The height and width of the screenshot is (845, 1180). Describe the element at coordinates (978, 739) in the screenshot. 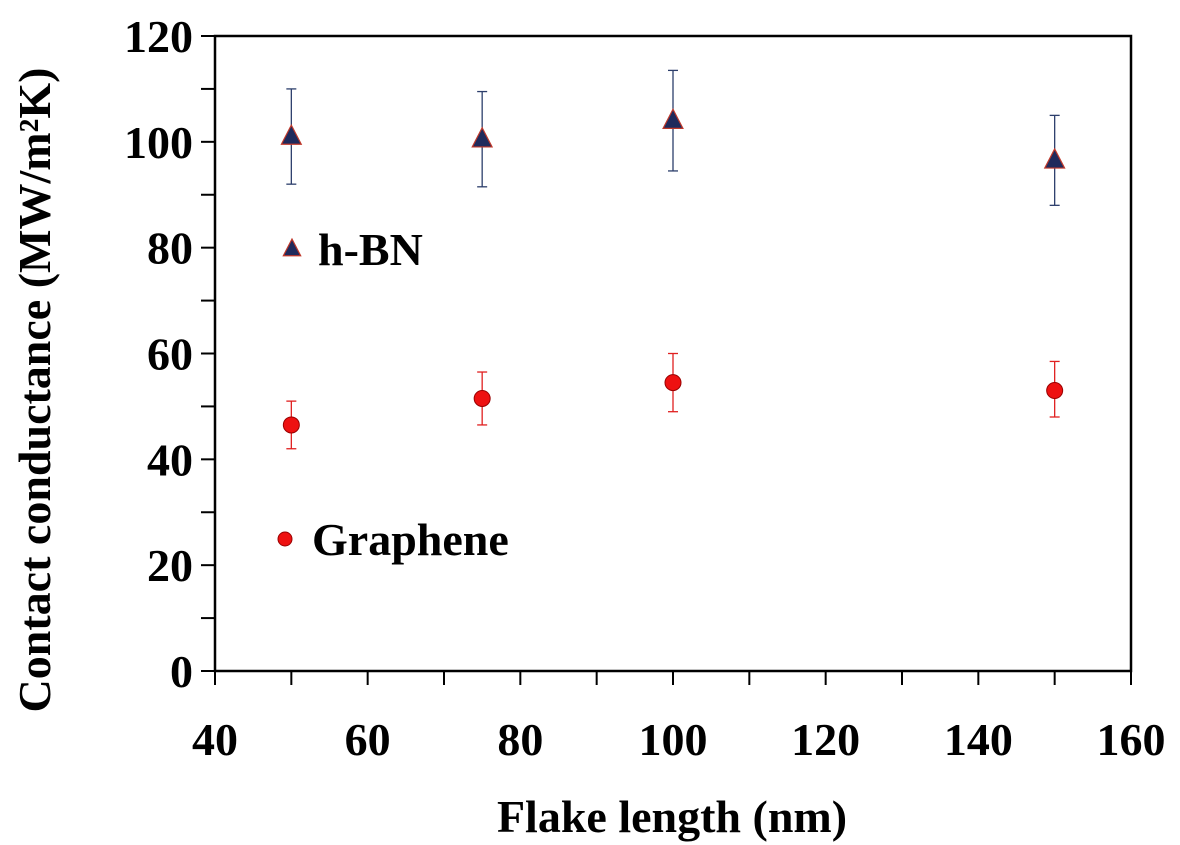

I see `x-tick-label: 140` at that location.